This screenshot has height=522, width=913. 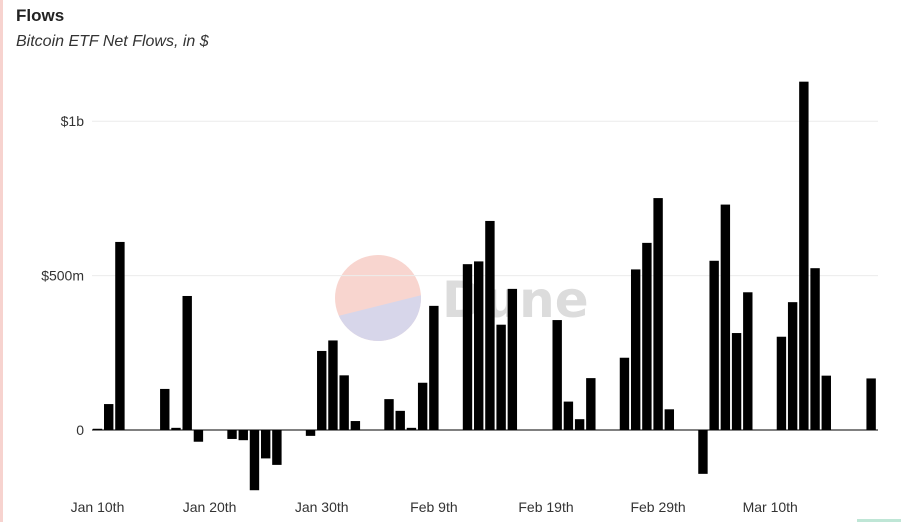 I want to click on x-tick-label: Jan 20th, so click(x=210, y=507).